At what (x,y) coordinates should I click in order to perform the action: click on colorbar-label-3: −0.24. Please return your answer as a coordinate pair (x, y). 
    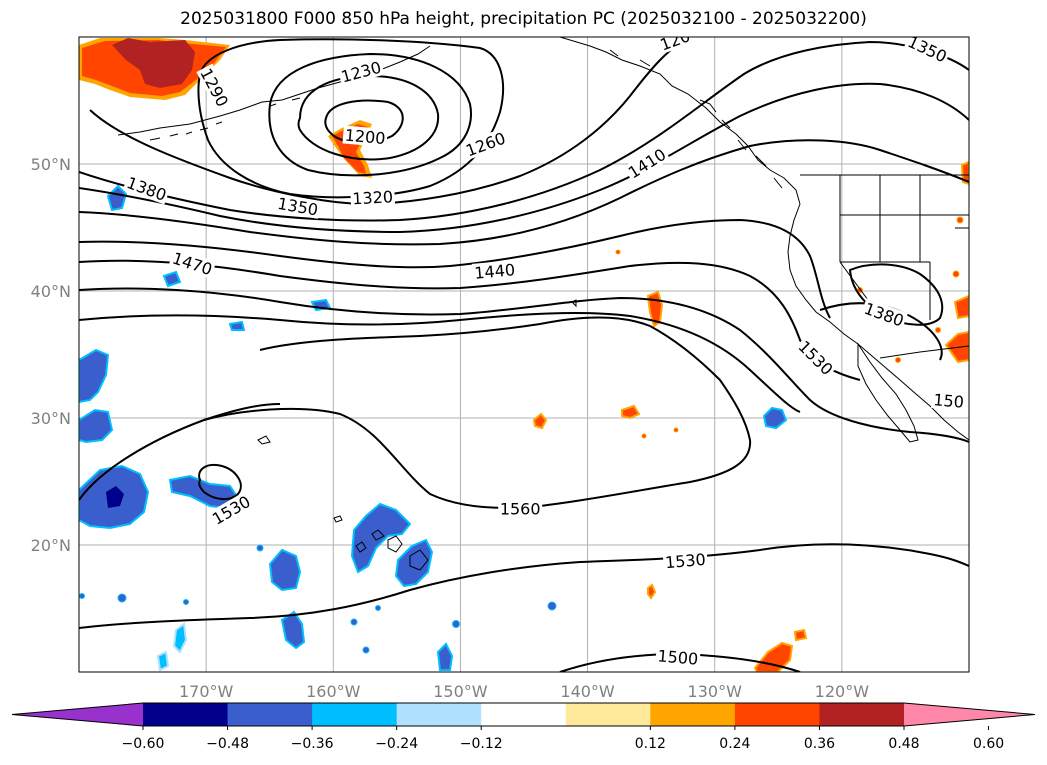
    Looking at the image, I should click on (396, 744).